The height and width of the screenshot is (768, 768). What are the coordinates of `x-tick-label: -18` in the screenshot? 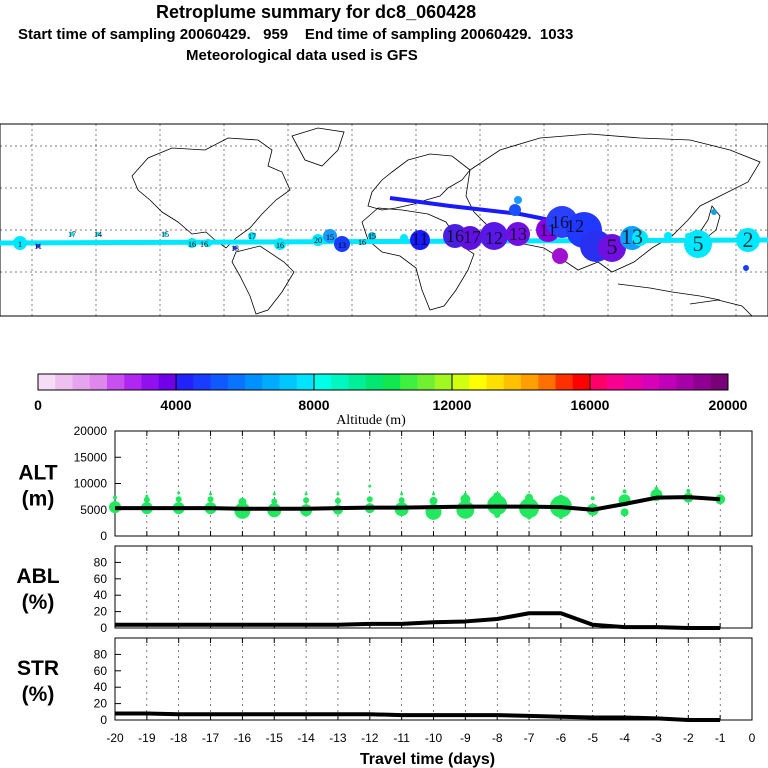 It's located at (179, 738).